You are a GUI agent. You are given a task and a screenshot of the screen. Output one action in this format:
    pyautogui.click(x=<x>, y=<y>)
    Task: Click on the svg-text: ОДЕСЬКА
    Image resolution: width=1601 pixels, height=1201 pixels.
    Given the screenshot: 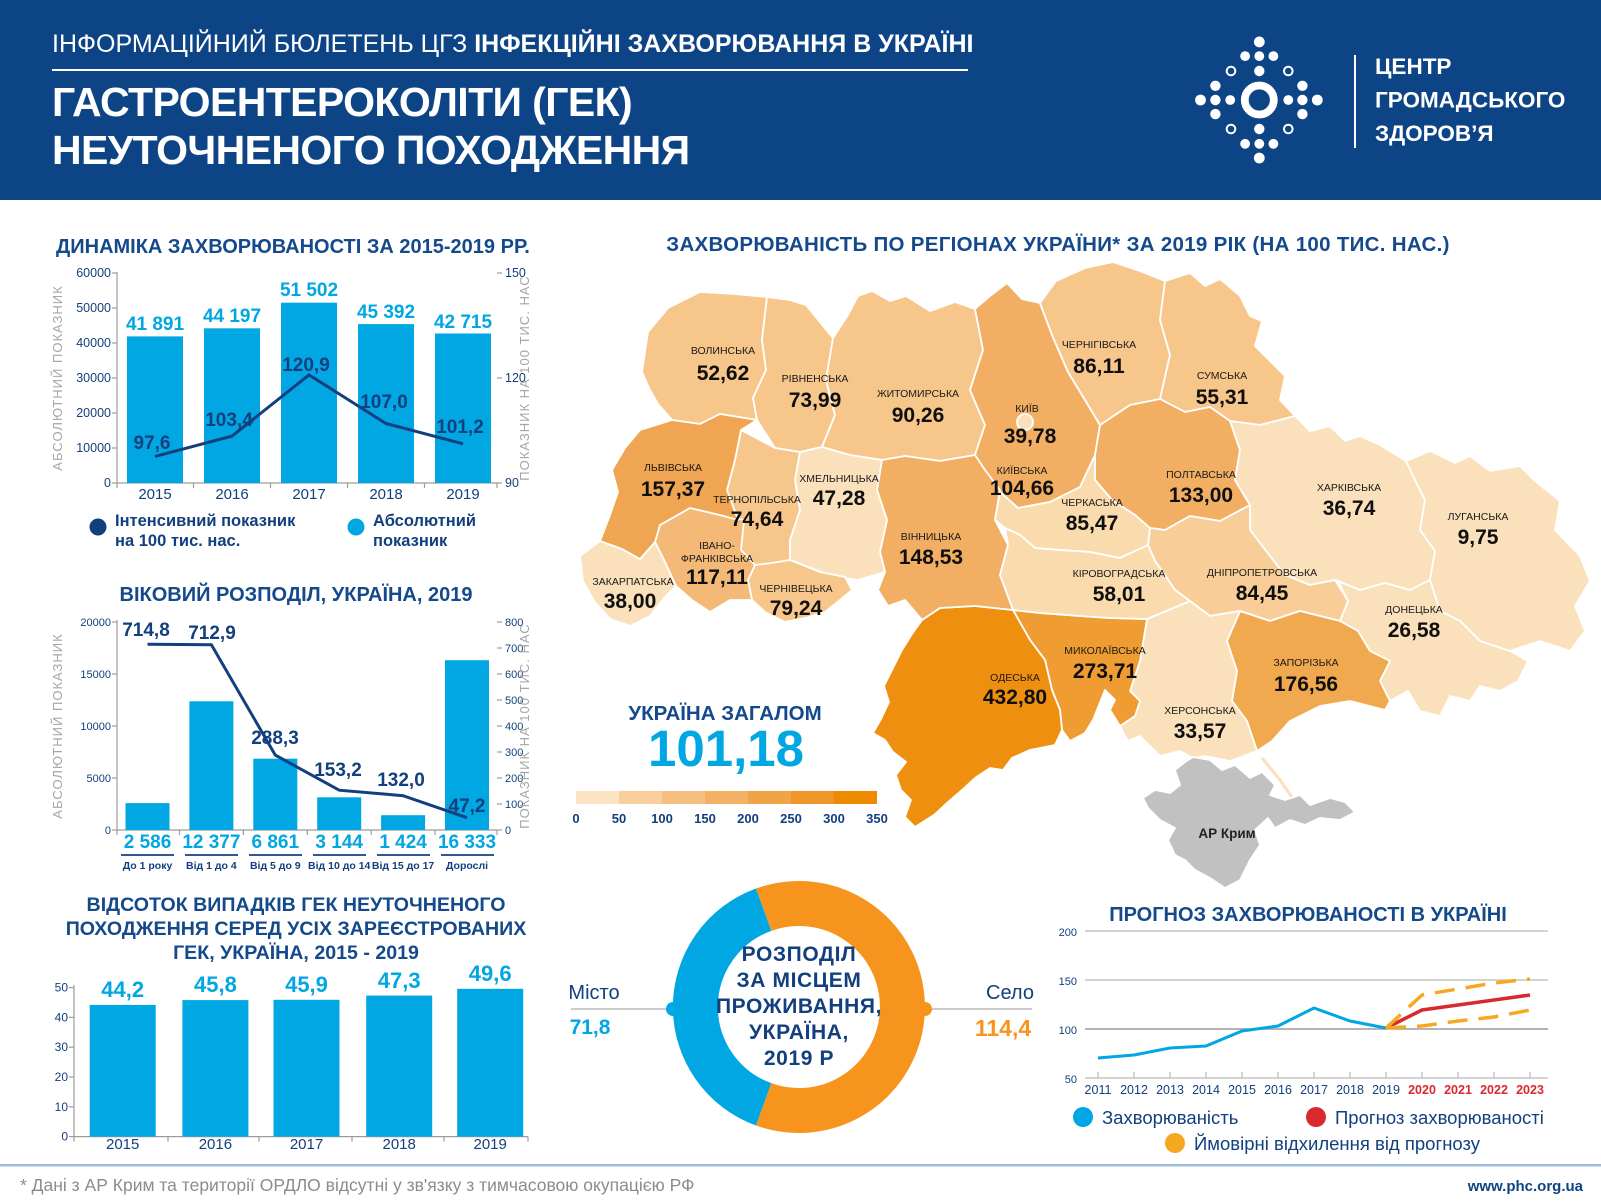 What is the action you would take?
    pyautogui.click(x=1015, y=678)
    